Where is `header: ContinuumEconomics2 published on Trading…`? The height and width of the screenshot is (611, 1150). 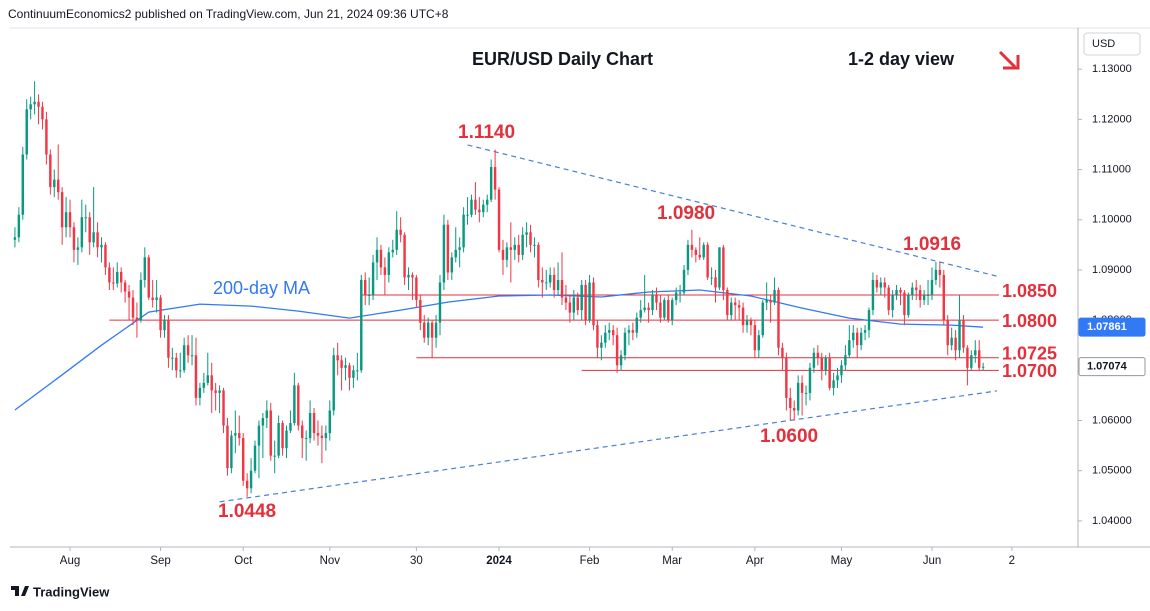 header: ContinuumEconomics2 published on Trading… is located at coordinates (228, 14).